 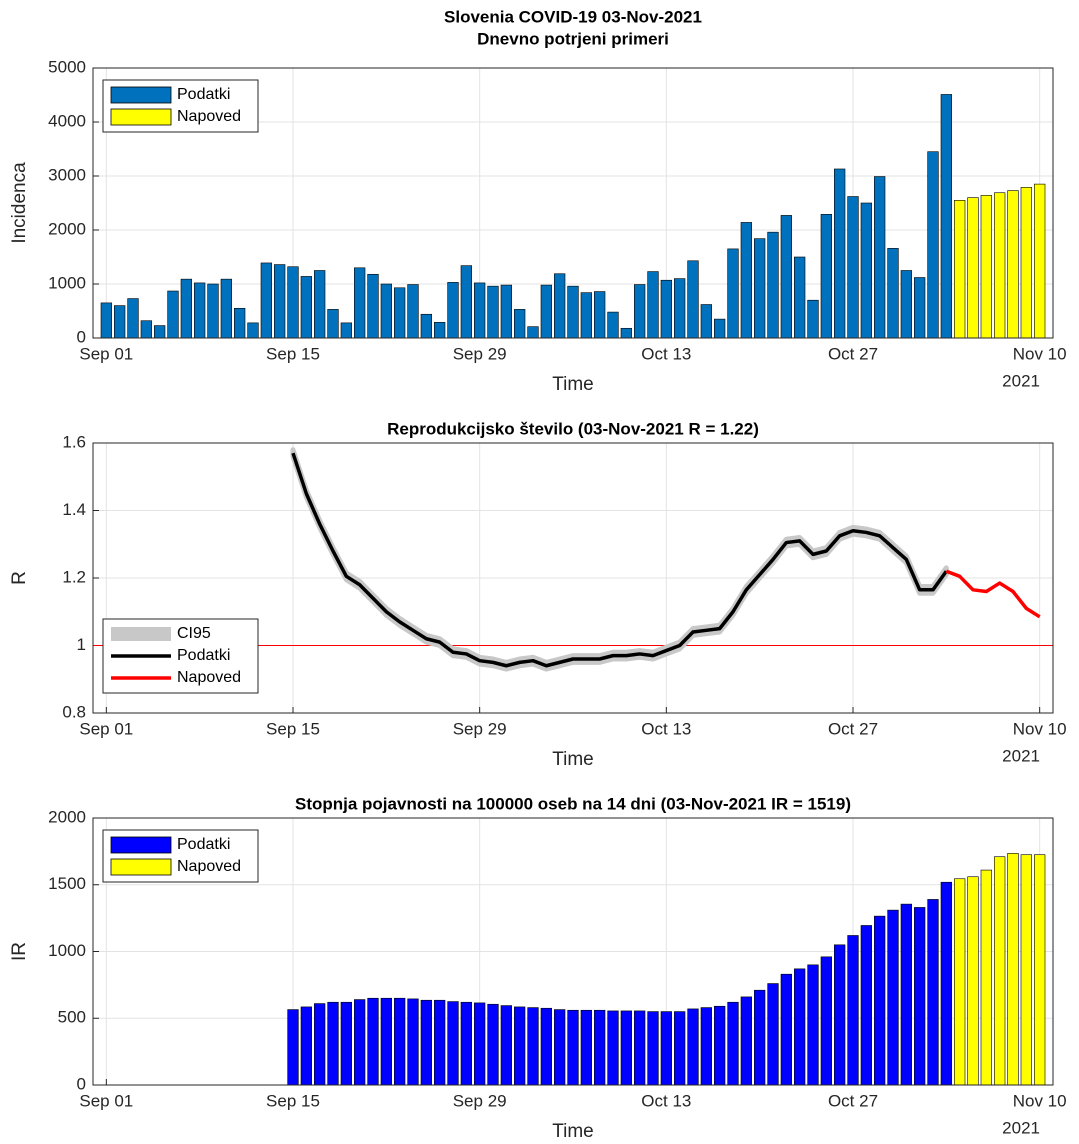 What do you see at coordinates (67, 174) in the screenshot?
I see `y-tick-label: 3000` at bounding box center [67, 174].